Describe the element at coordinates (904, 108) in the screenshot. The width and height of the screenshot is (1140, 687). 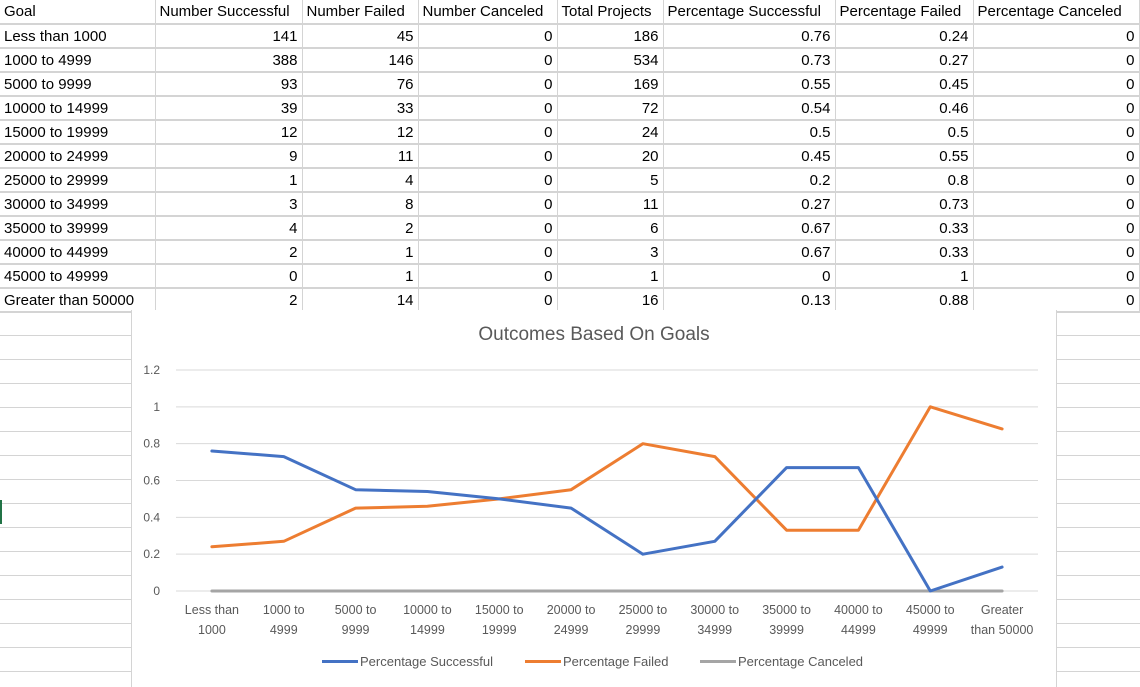
I see `value-cell: 0.46` at that location.